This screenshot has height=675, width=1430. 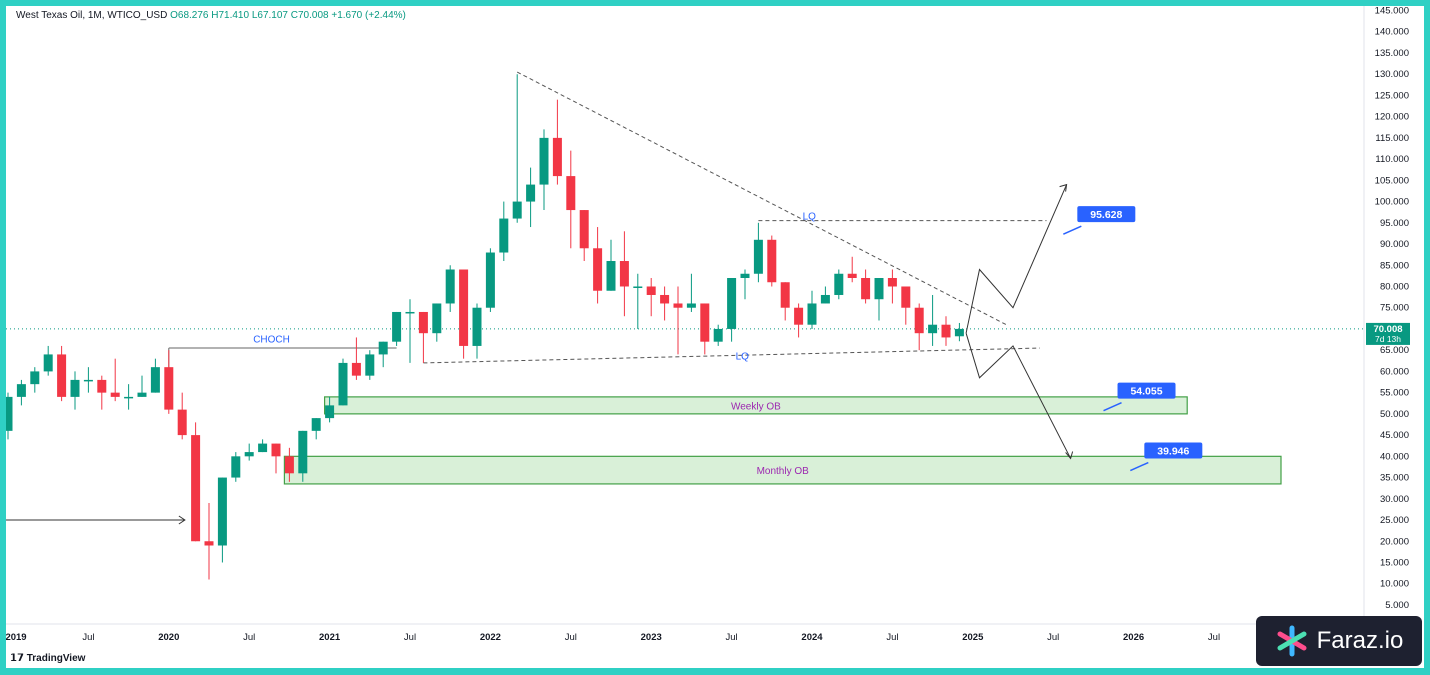 I want to click on y-tick-label: 130.000, so click(x=1392, y=74).